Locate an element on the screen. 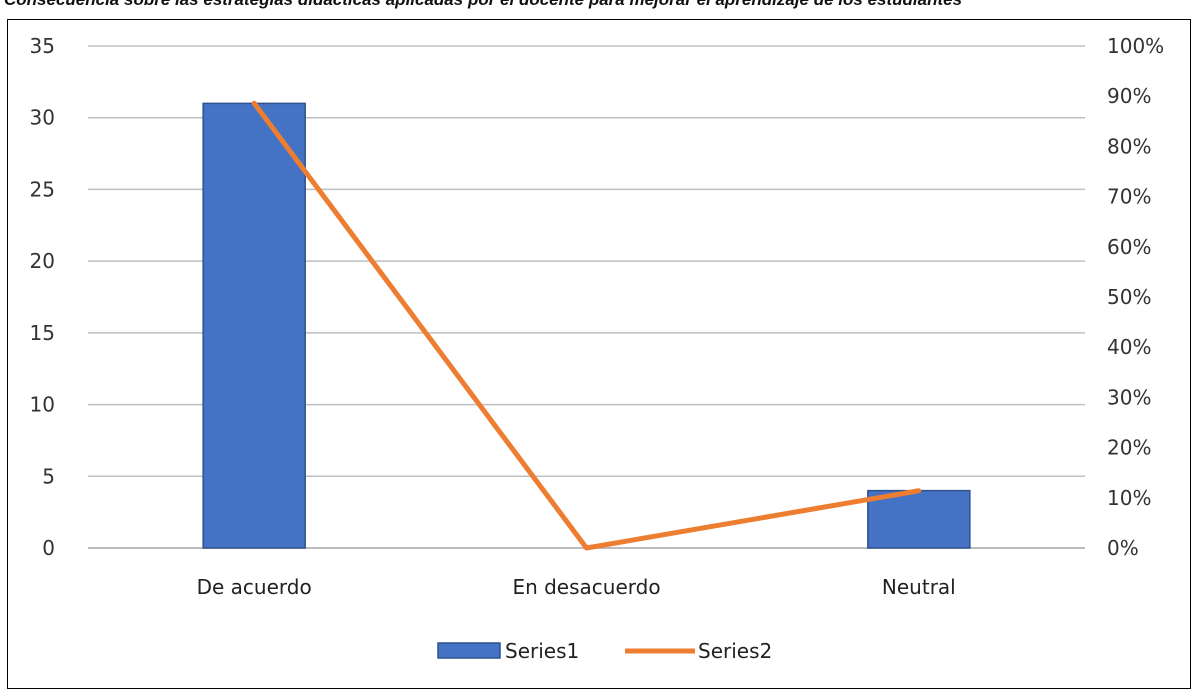 Image resolution: width=1193 pixels, height=691 pixels. left-axis-ticks: 0 5 10 15 20 25 30 35 is located at coordinates (42, 297).